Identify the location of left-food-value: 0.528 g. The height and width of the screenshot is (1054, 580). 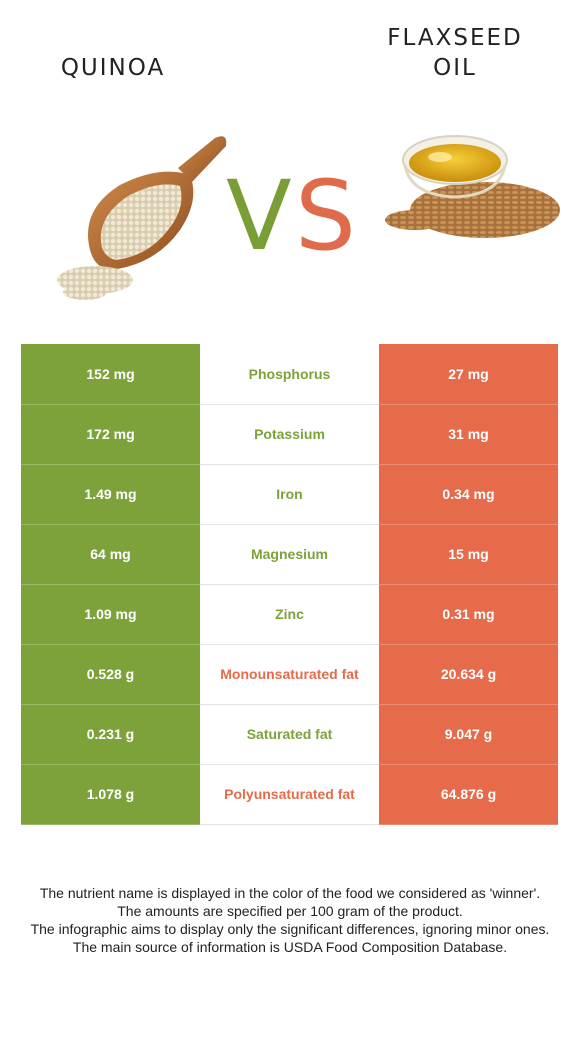
(110, 674).